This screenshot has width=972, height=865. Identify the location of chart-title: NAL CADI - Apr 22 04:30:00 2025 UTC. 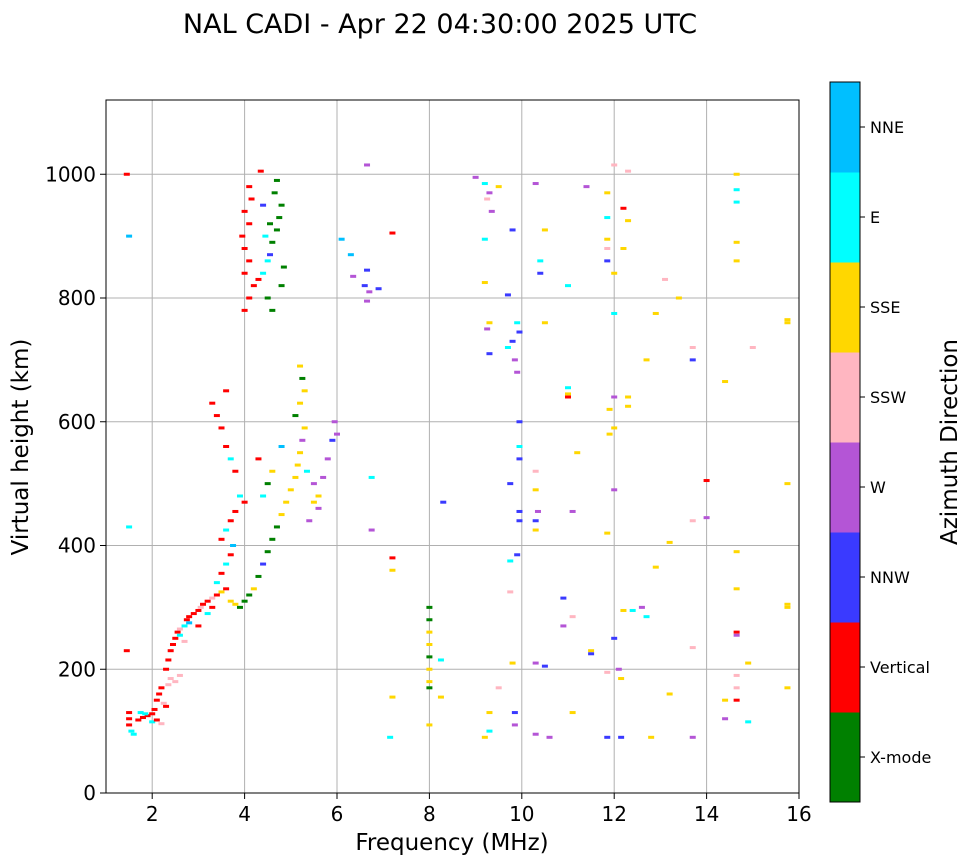
(440, 24).